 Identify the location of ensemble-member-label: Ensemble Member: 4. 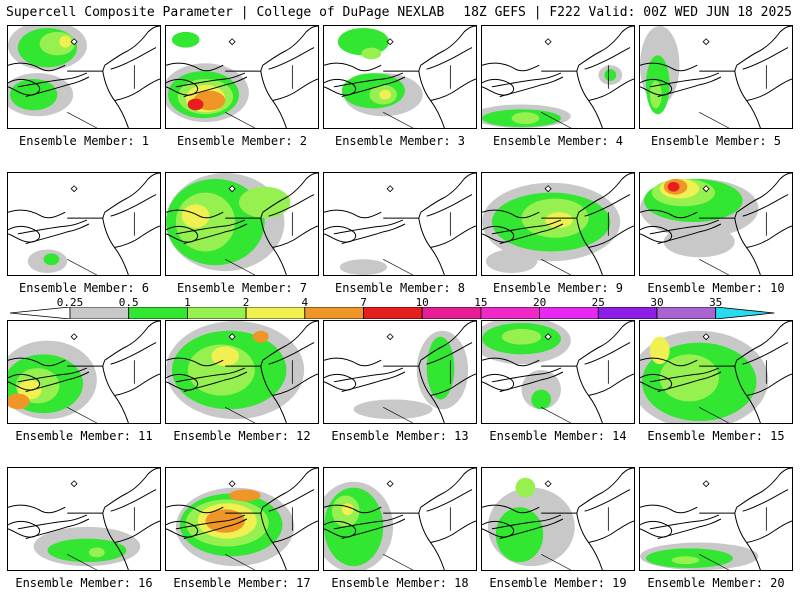
(558, 141).